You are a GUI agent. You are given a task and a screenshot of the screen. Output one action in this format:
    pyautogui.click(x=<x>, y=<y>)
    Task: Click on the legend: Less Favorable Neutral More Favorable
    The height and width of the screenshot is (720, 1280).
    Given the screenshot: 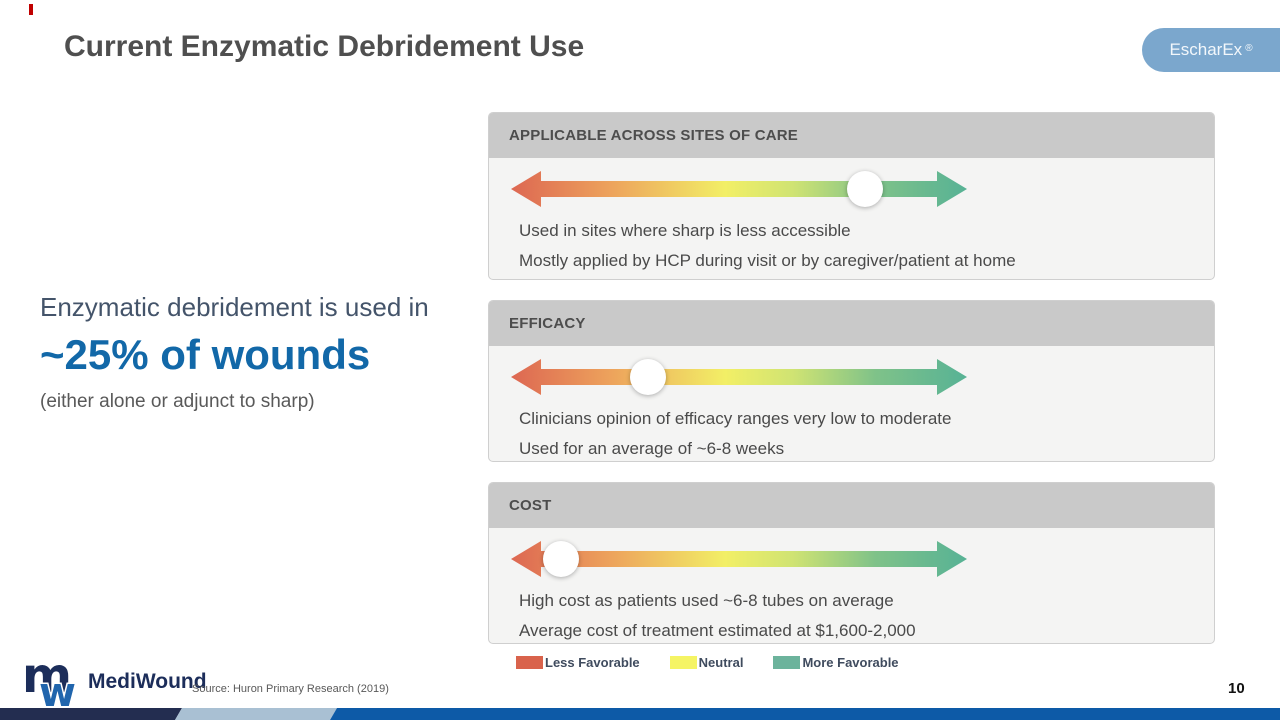 What is the action you would take?
    pyautogui.click(x=707, y=662)
    